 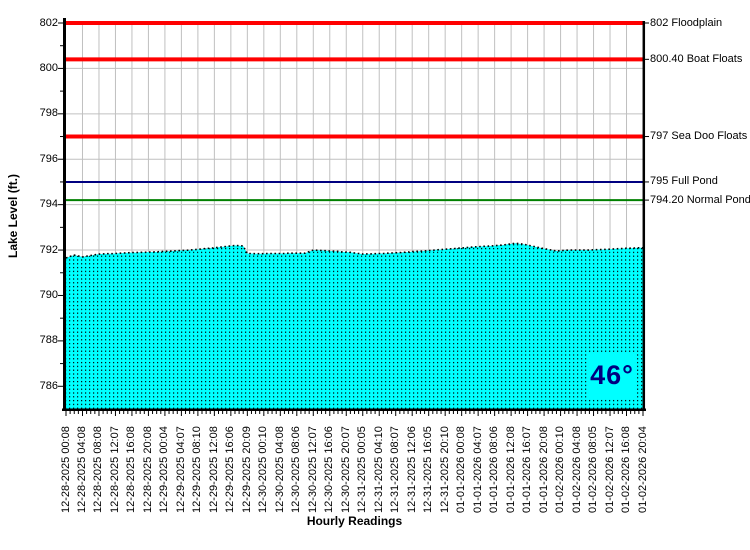 What do you see at coordinates (378, 469) in the screenshot?
I see `x-tick-label: 12-31-2025 04:10` at bounding box center [378, 469].